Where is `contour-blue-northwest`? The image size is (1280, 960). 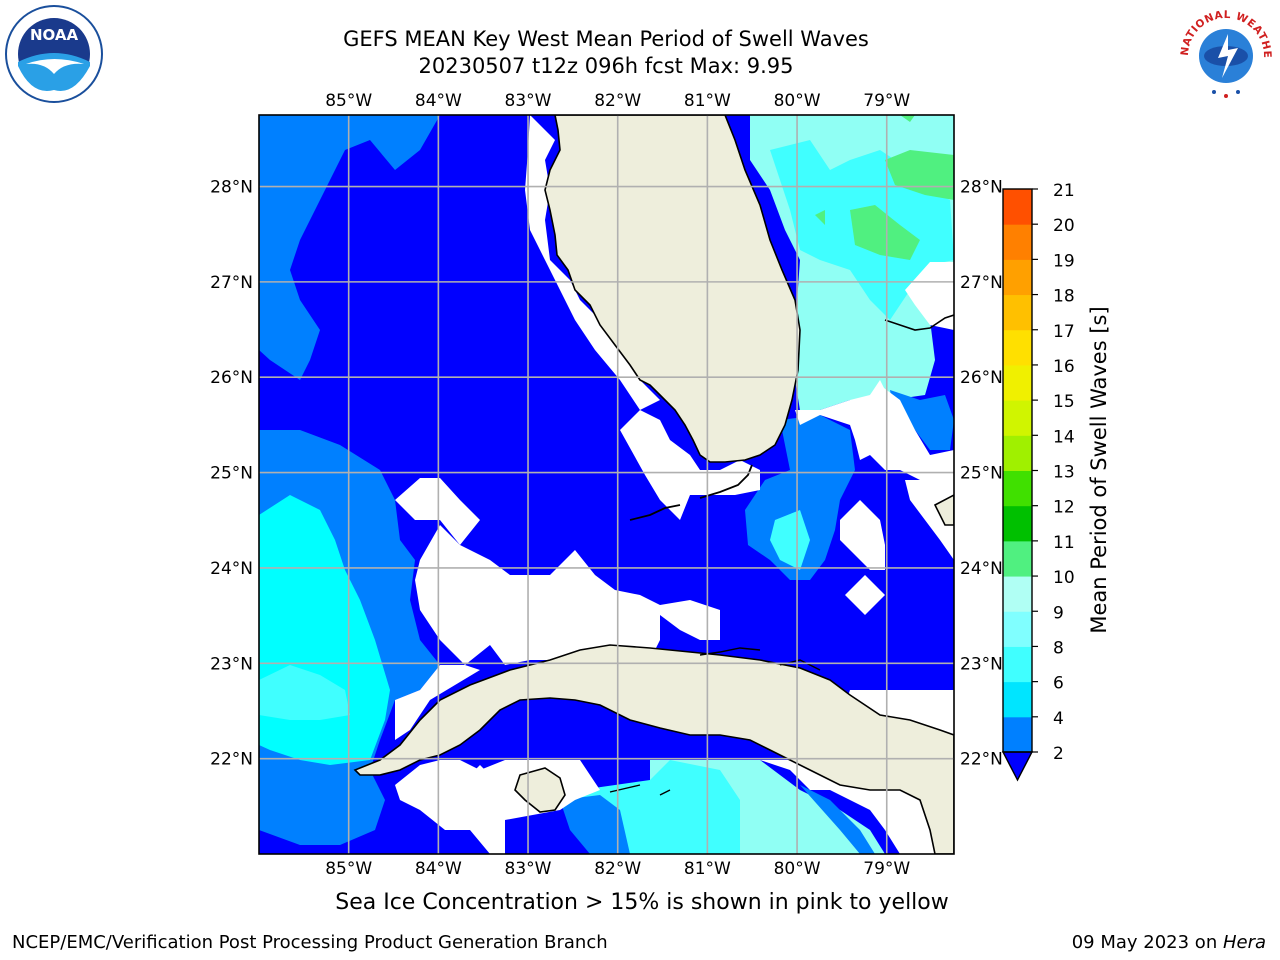
contour-blue-northwest is located at coordinates (349, 247).